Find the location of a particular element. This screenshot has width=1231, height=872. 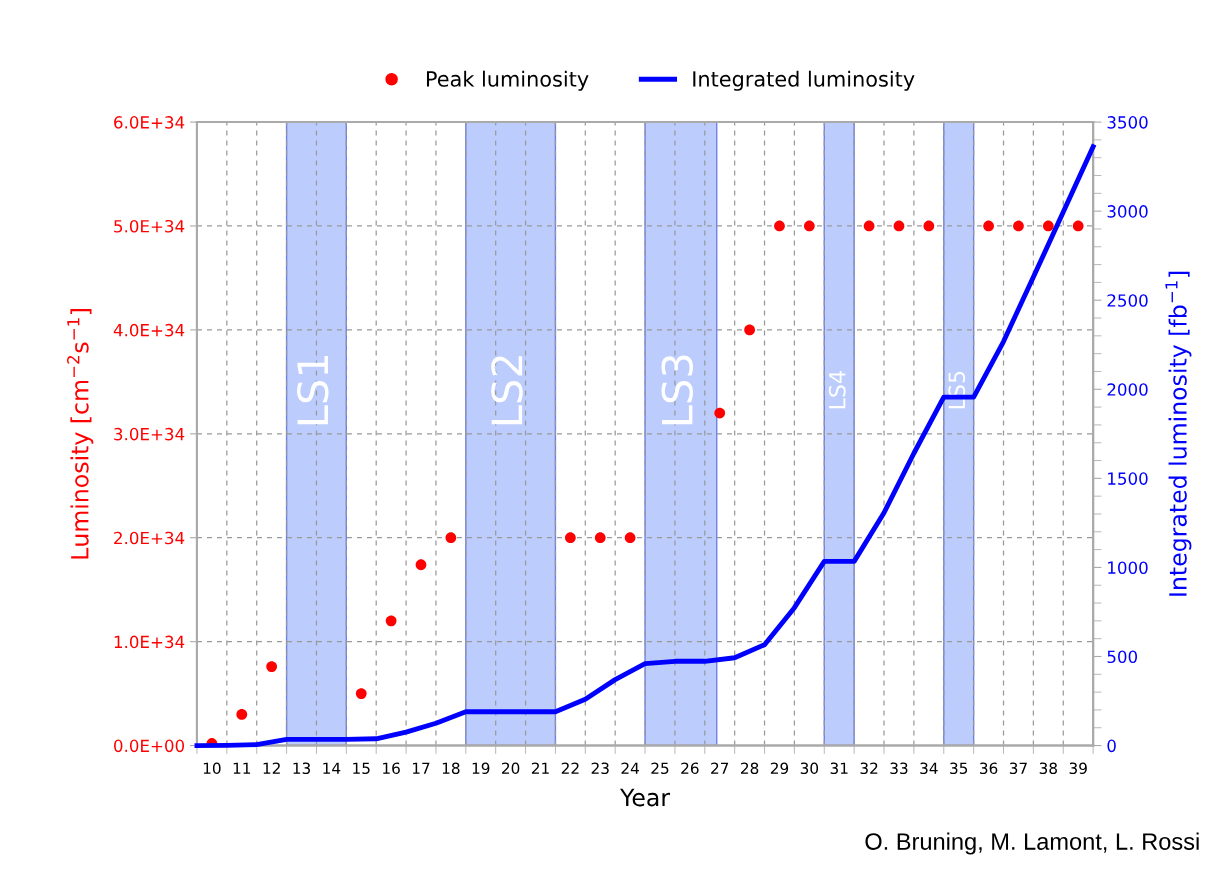

y-tick-label: 6.0E+34 is located at coordinates (149, 122).